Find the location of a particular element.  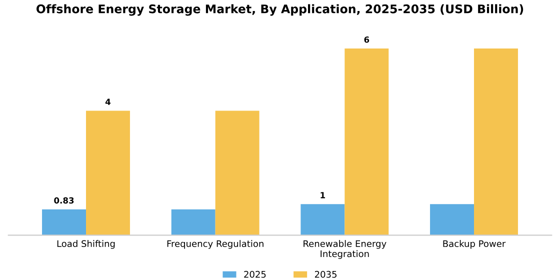

x-tick-label: Load Shifting is located at coordinates (86, 244).